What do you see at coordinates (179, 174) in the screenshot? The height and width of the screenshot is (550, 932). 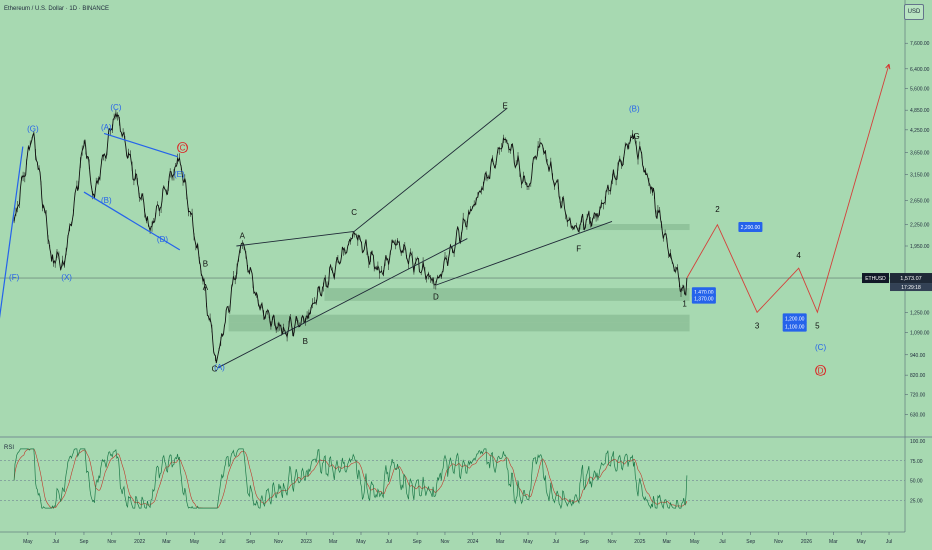 I see `wave-label: (E)` at bounding box center [179, 174].